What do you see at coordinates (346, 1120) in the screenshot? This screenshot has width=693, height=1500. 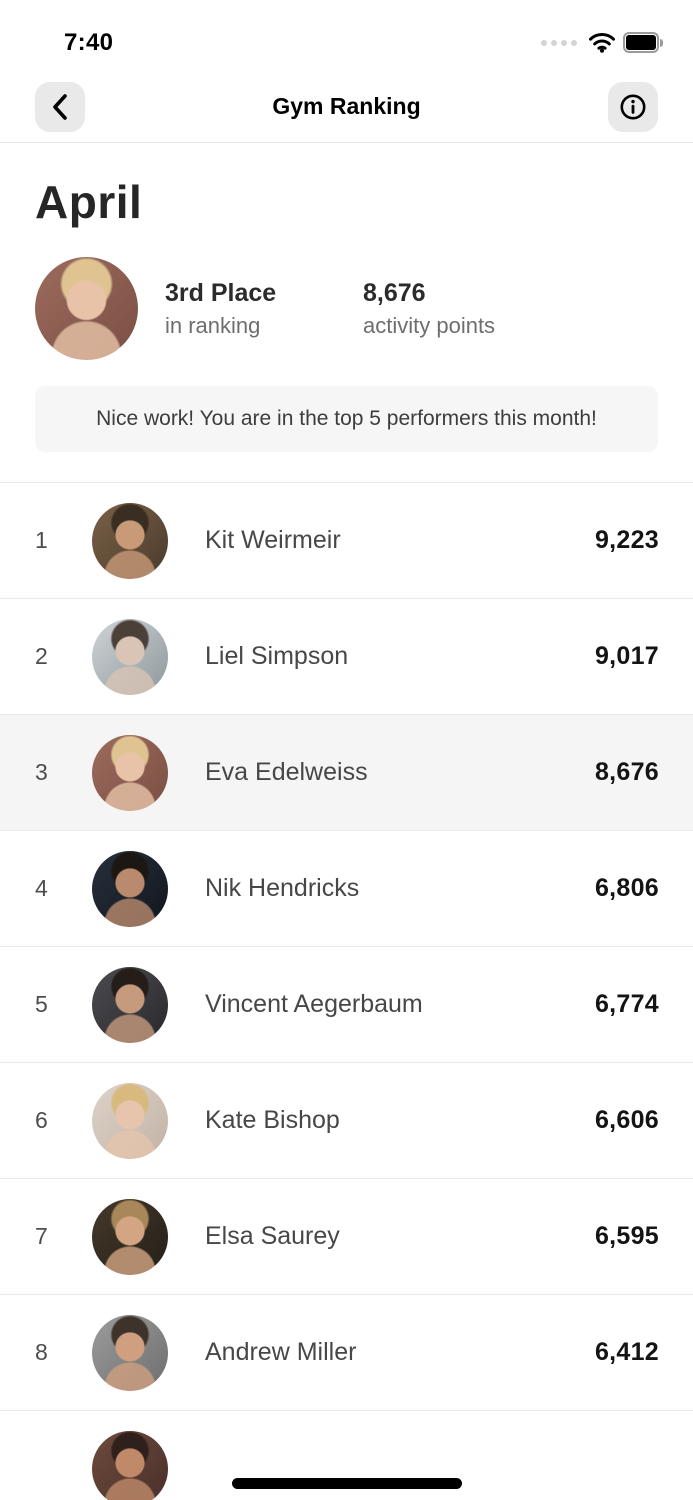 I see `list-item: 6 Kate Bishop 6,606` at bounding box center [346, 1120].